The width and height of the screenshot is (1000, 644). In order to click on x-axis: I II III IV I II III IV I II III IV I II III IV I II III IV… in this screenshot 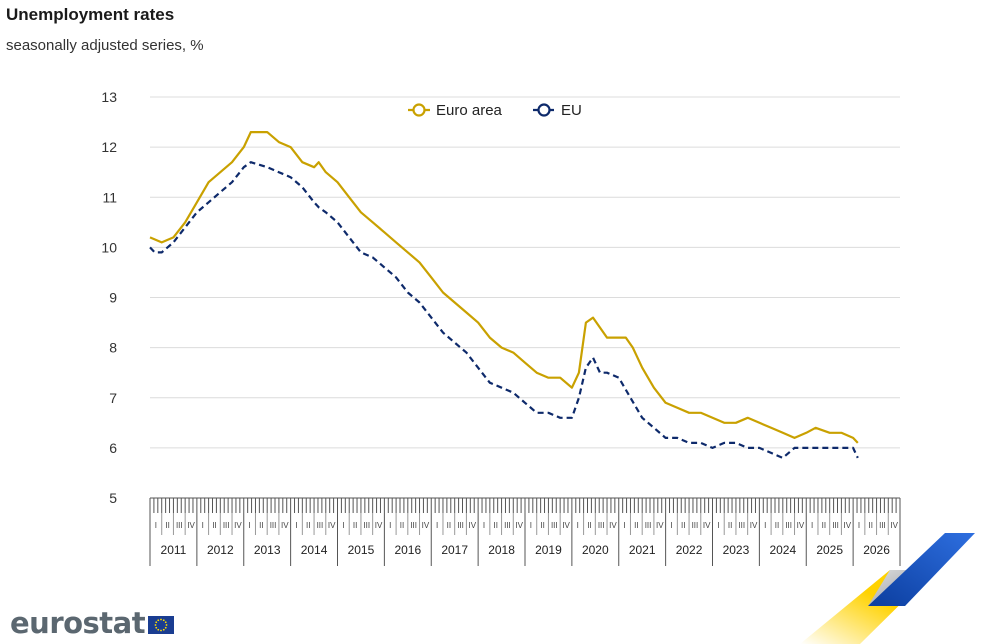, I will do `click(525, 531)`.